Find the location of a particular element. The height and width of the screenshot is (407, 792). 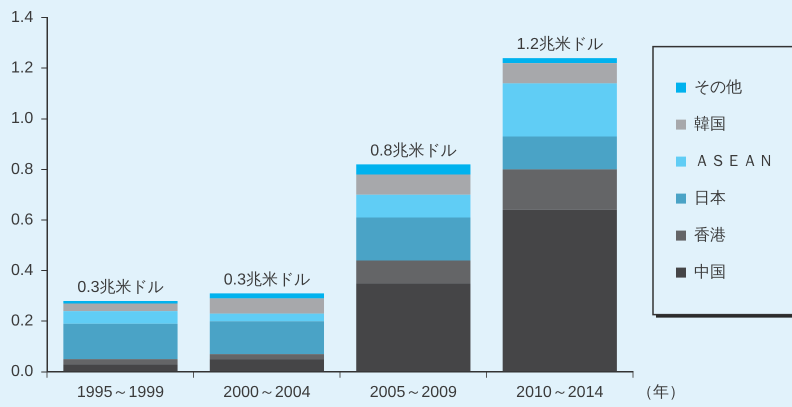

legend-label: 香港 is located at coordinates (710, 235).